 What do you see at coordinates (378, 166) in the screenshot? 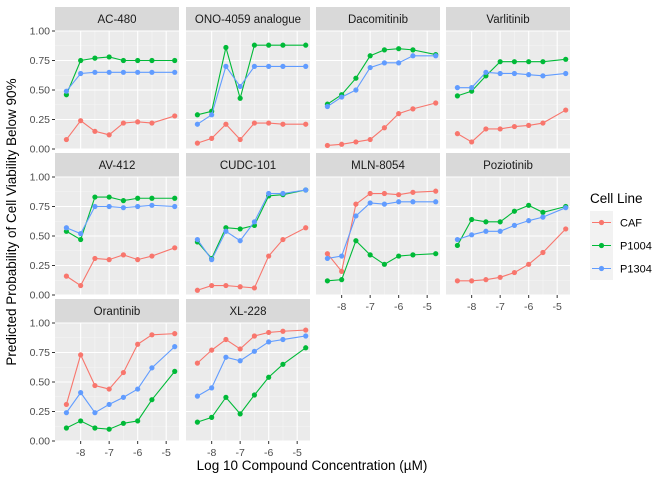
I see `facet-title: MLN-8054` at bounding box center [378, 166].